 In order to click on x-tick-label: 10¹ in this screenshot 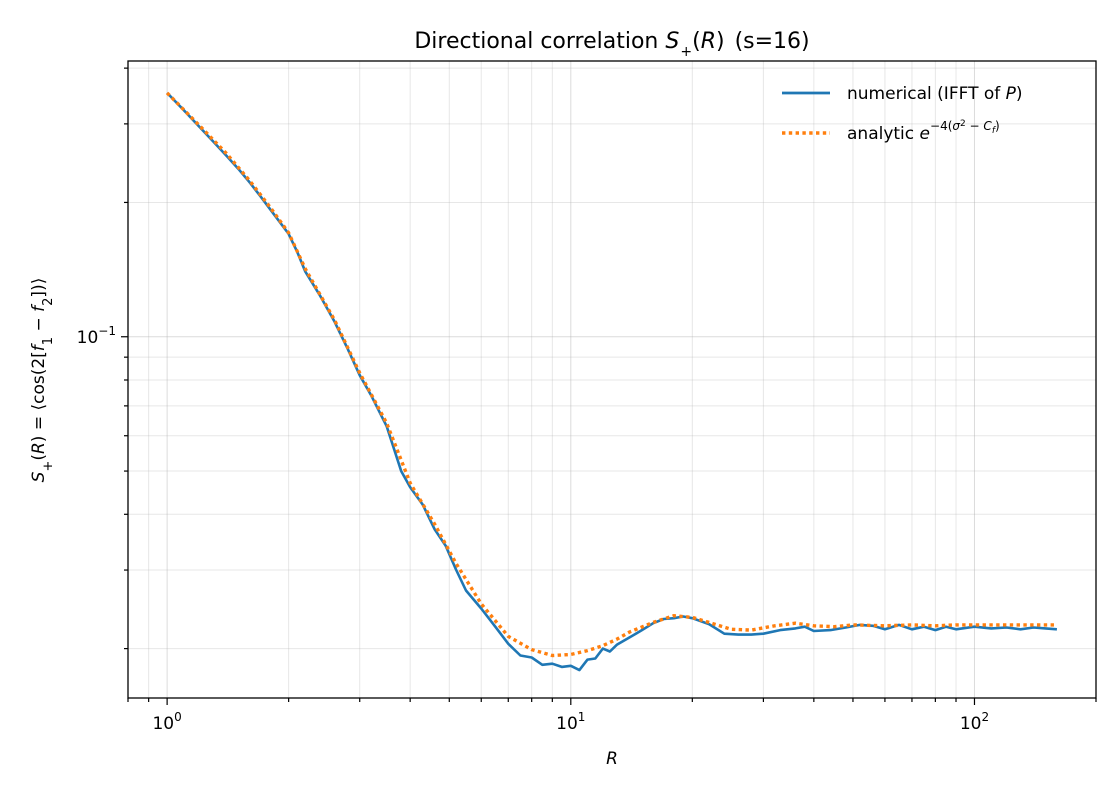, I will do `click(570, 722)`.